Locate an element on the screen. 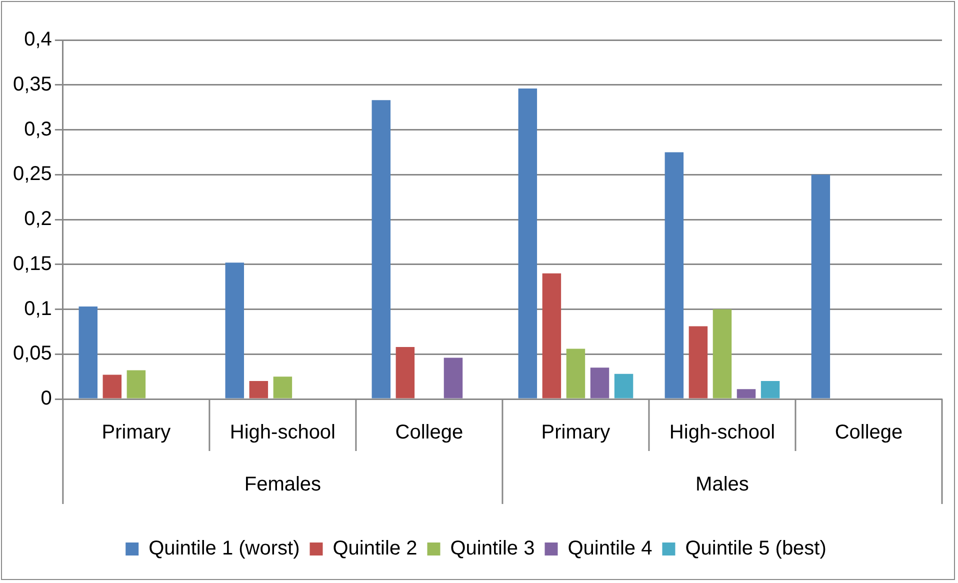 The height and width of the screenshot is (583, 958). y-tick-label: 0,35 is located at coordinates (32, 84).